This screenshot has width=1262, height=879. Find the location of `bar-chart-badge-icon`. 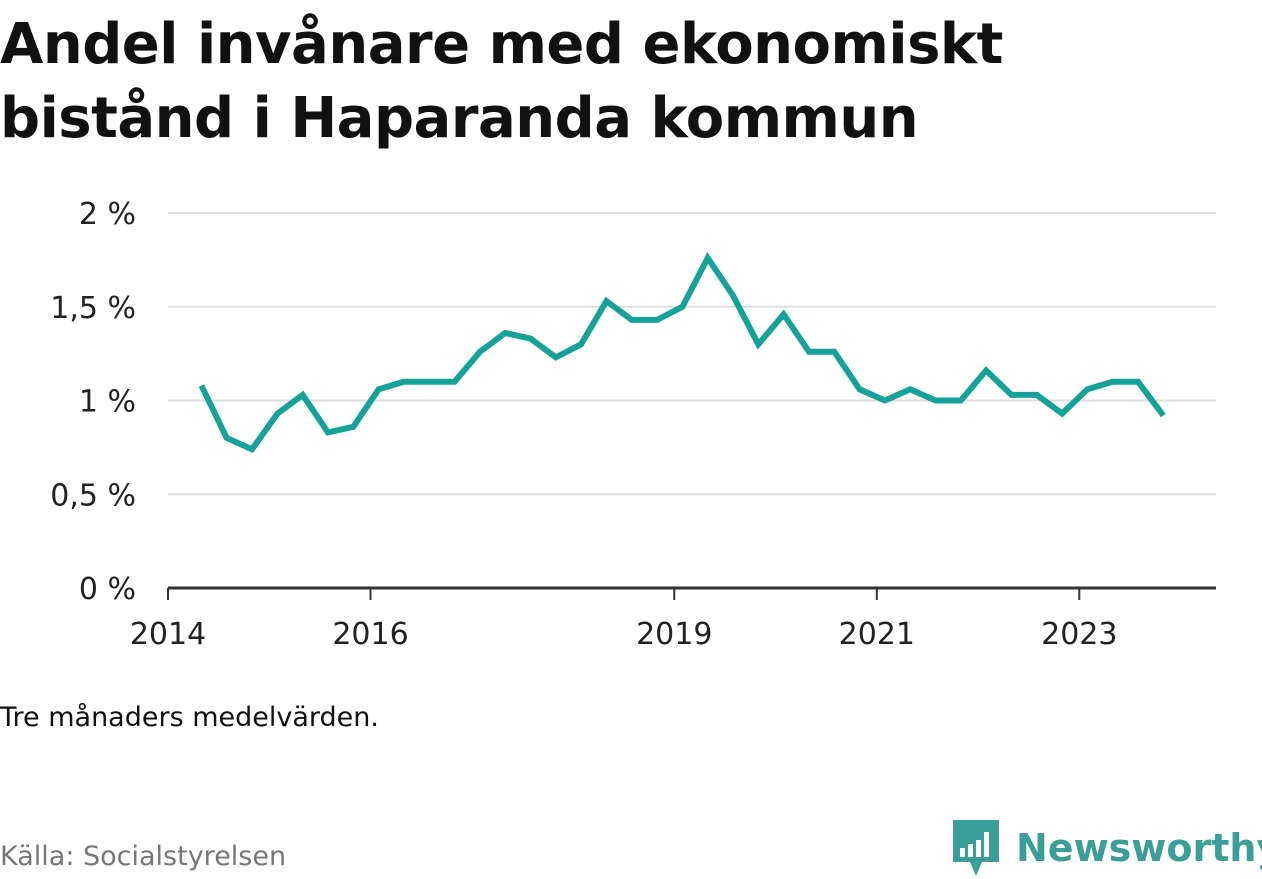

bar-chart-badge-icon is located at coordinates (976, 848).